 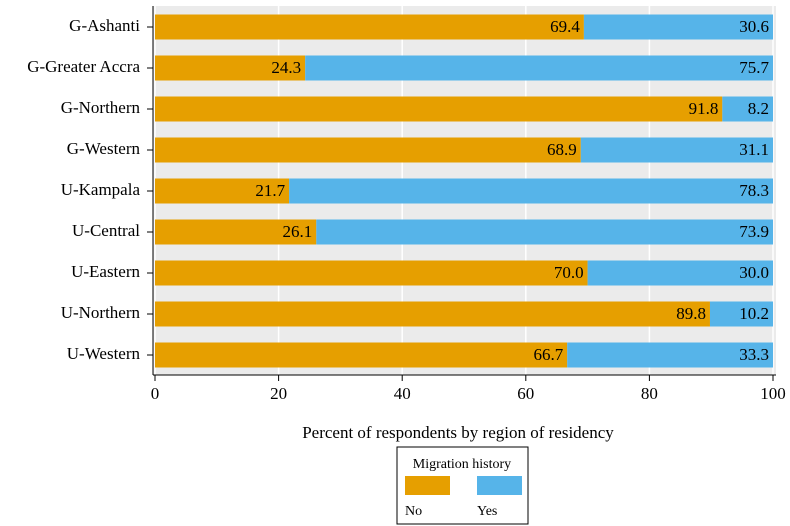 What do you see at coordinates (413, 511) in the screenshot?
I see `legend-label: No` at bounding box center [413, 511].